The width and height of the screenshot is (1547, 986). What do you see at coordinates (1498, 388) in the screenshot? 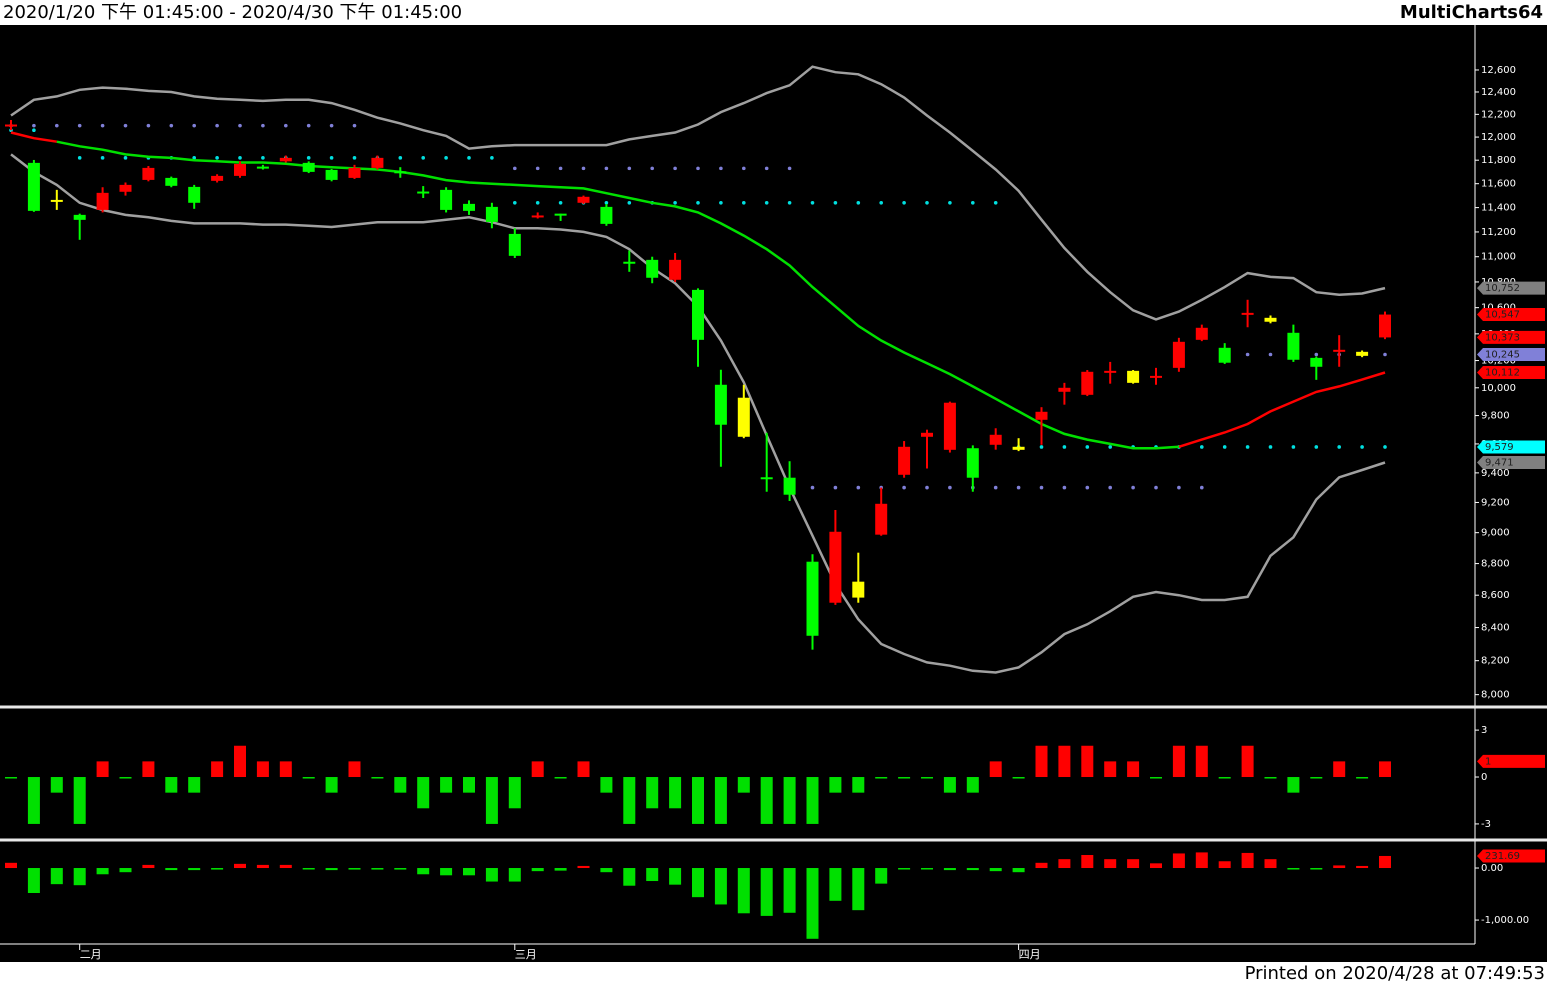
I see `y-tick-label: 10,000` at bounding box center [1498, 388].